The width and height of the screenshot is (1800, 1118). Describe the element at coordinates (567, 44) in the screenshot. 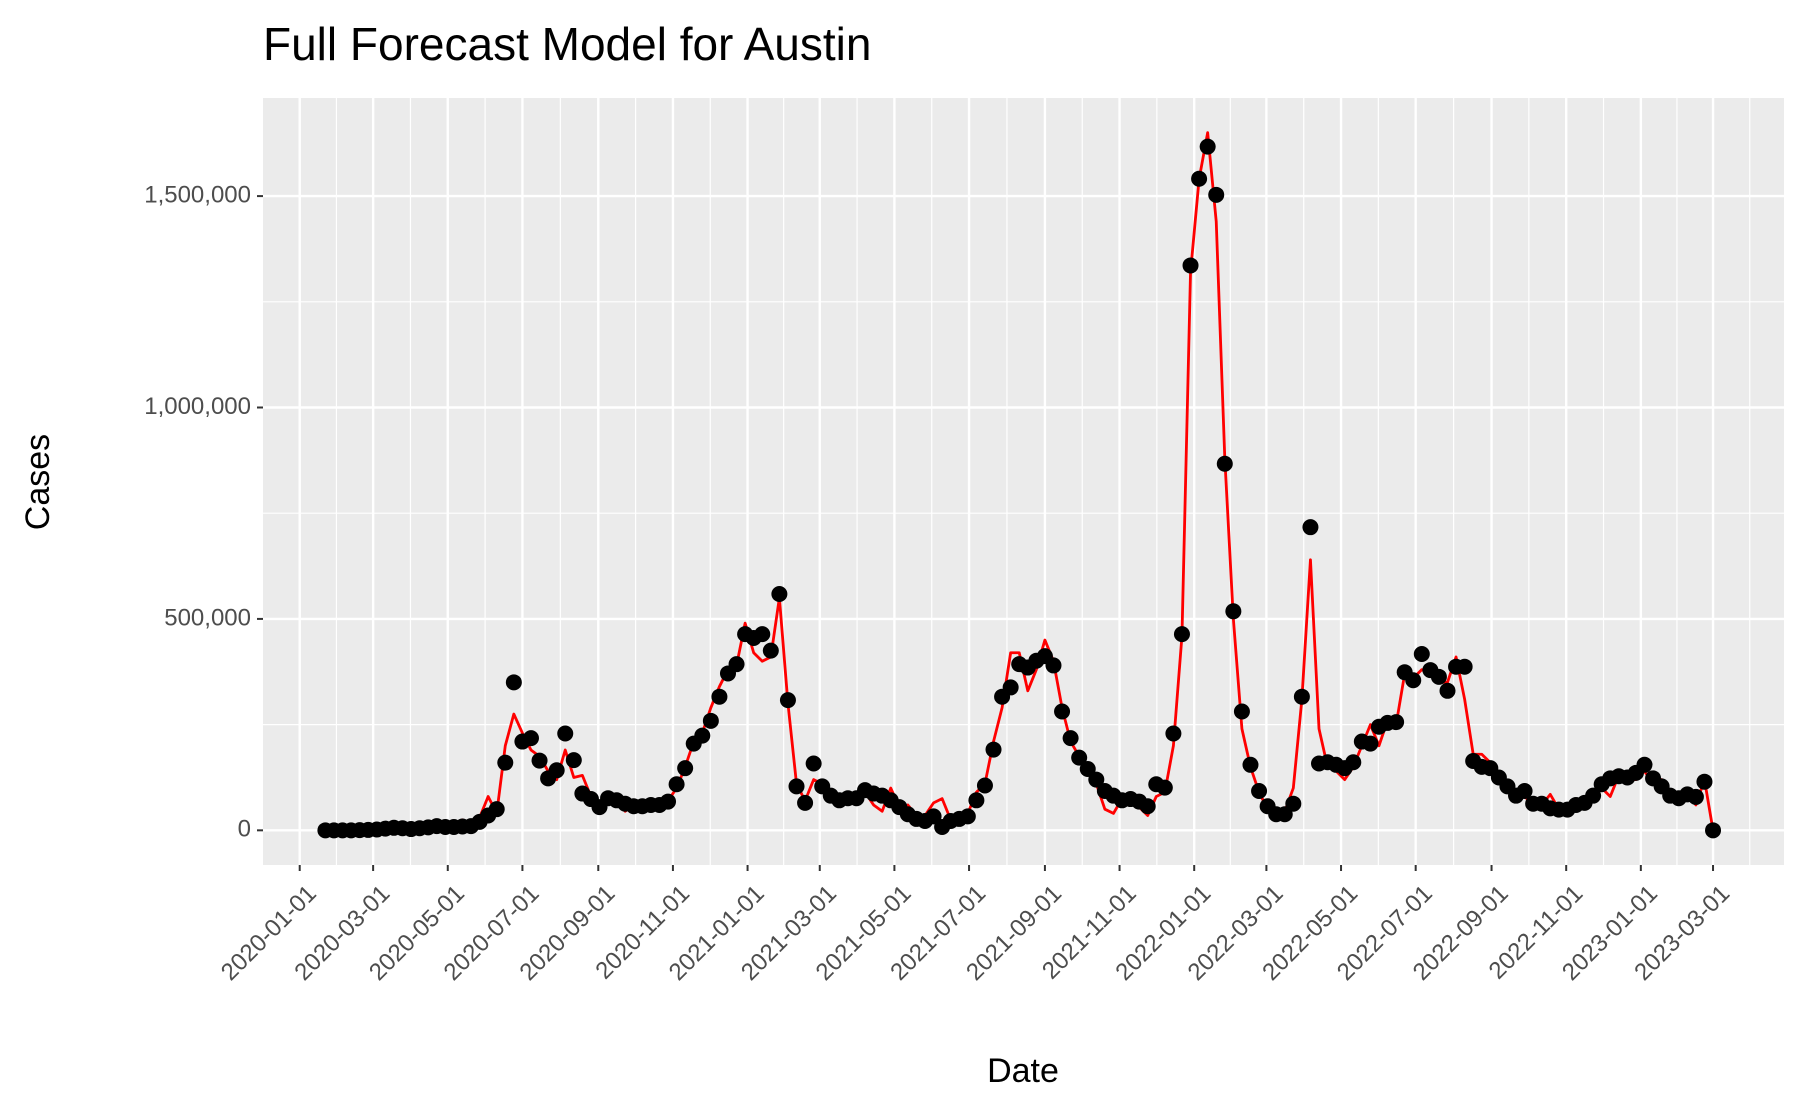

I see `chart-title: Full Forecast Model for Austin` at that location.